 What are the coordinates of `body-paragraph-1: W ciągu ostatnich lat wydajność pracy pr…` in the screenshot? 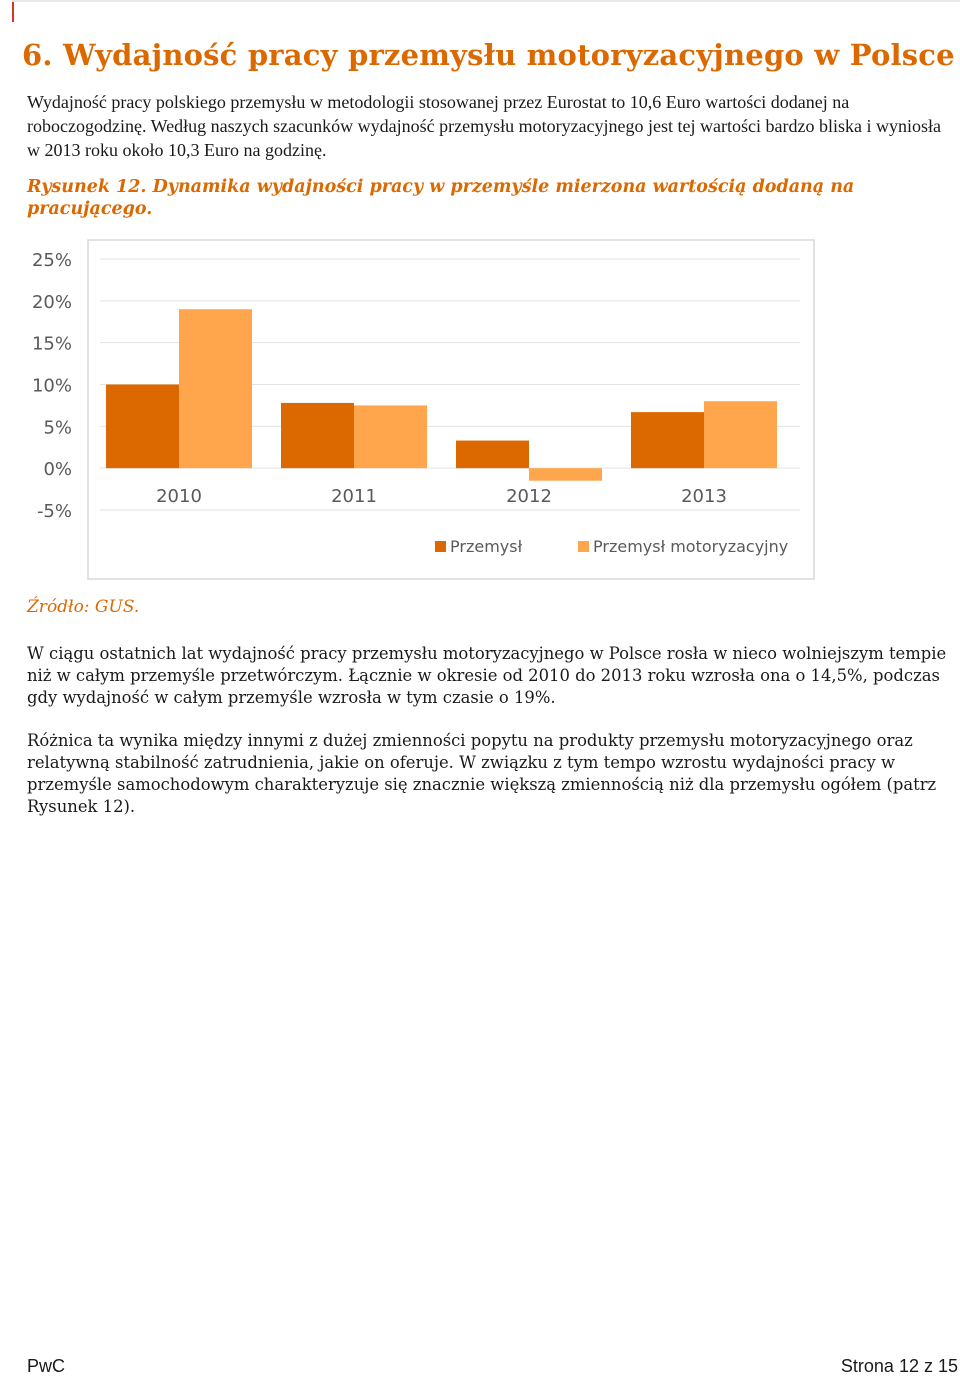 It's located at (487, 675).